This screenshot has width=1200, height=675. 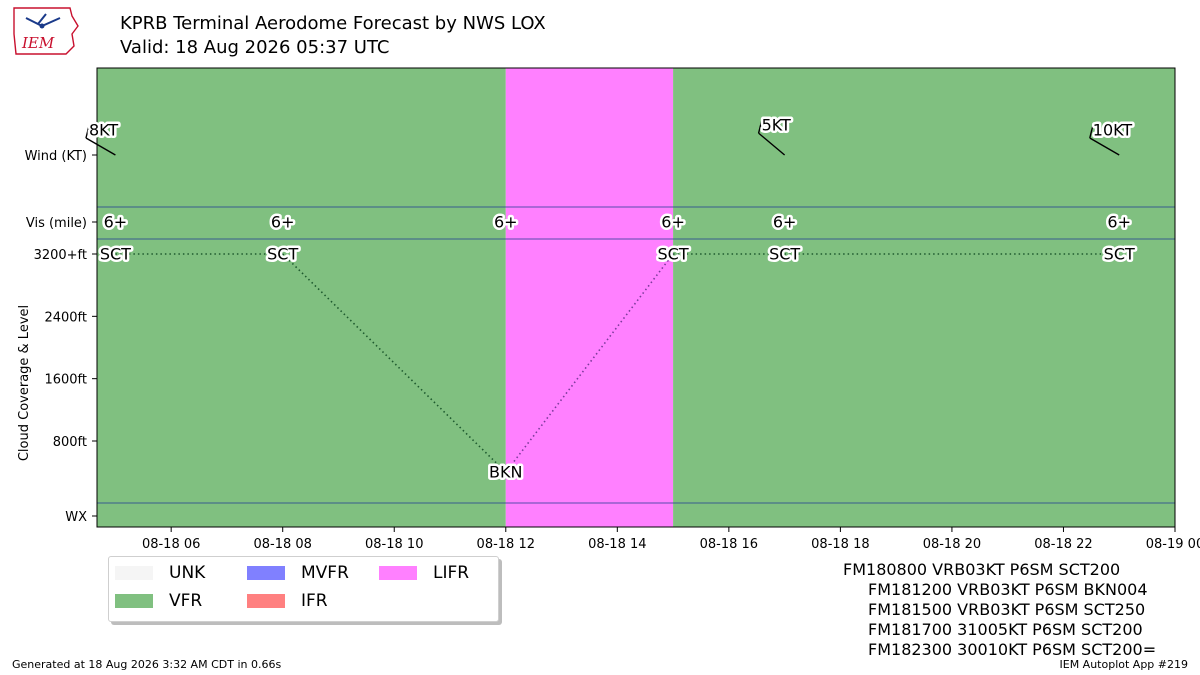 I want to click on cloud-cover-label: BKN, so click(x=505, y=472).